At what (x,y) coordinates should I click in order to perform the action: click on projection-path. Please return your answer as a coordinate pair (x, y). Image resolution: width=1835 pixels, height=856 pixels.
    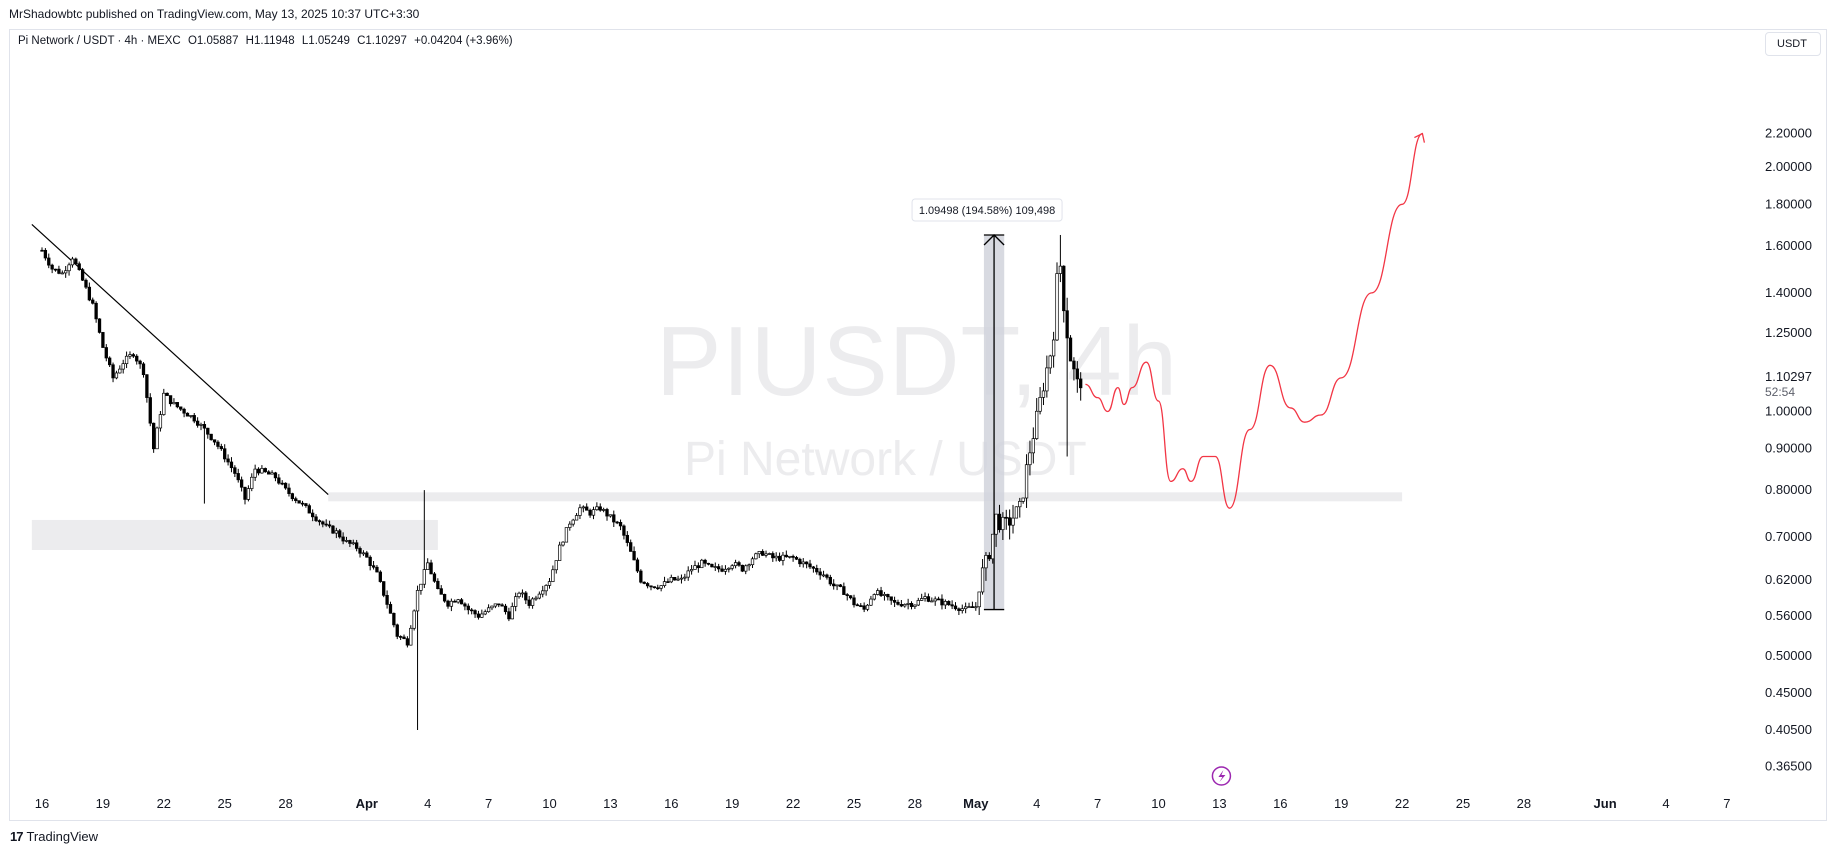
    Looking at the image, I should click on (1254, 320).